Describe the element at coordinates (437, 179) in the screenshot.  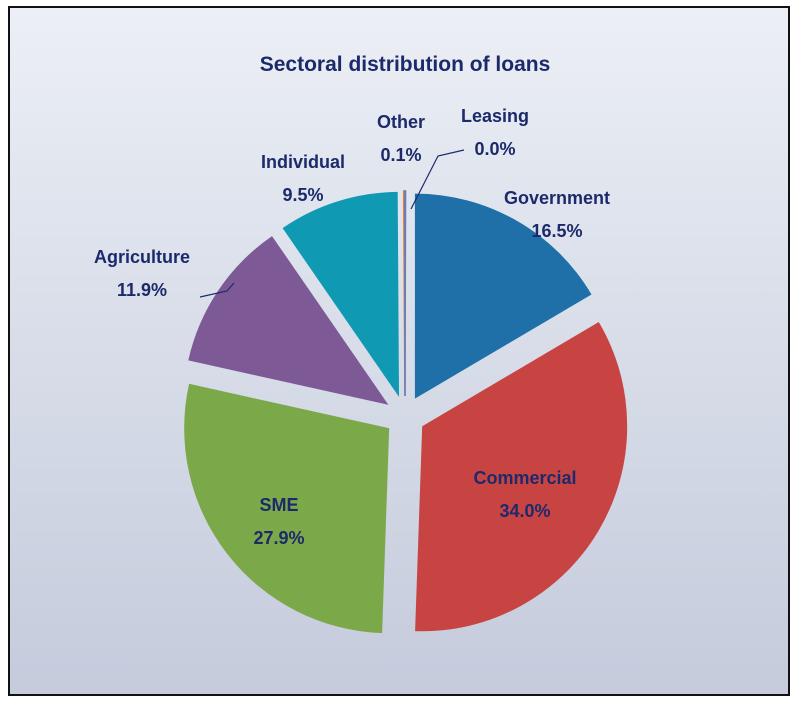
I see `leader-line-leasing` at that location.